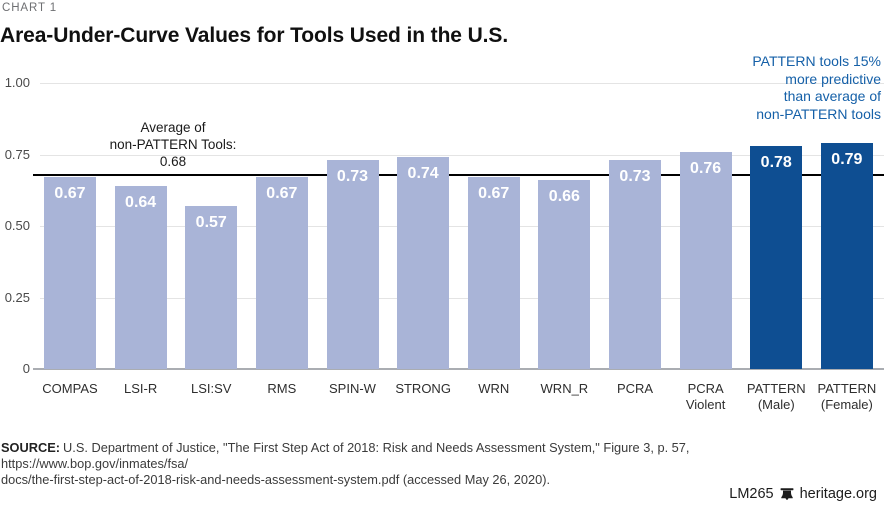  I want to click on bar-WRN: 0.67 WRN, so click(493, 286).